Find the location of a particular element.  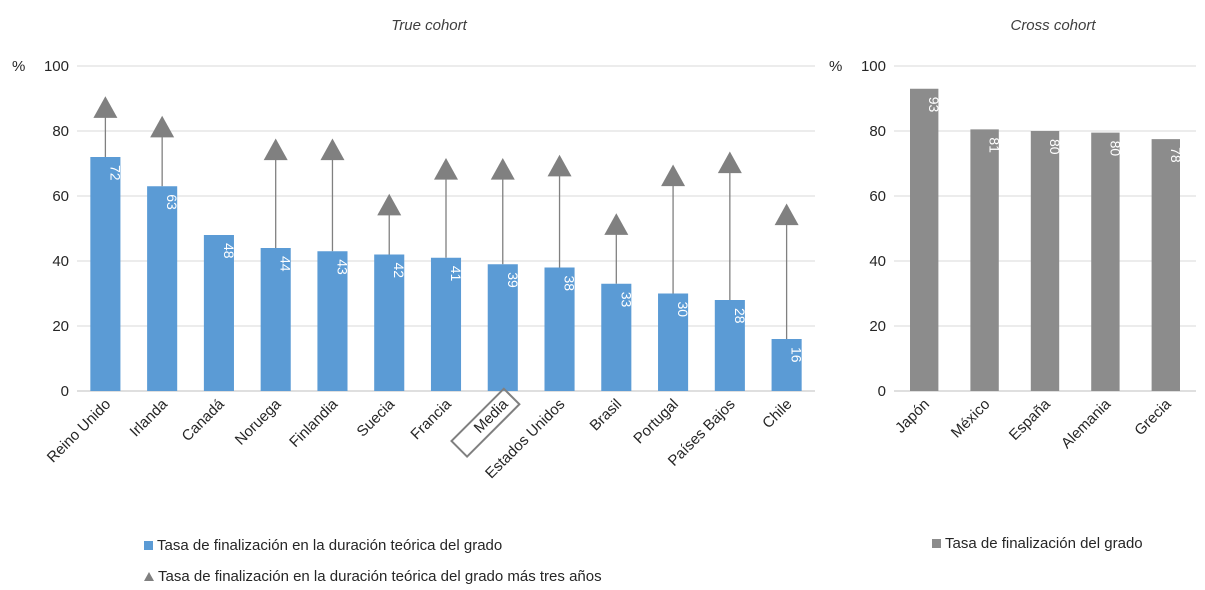

x-tick-label: Finlandia is located at coordinates (314, 423).